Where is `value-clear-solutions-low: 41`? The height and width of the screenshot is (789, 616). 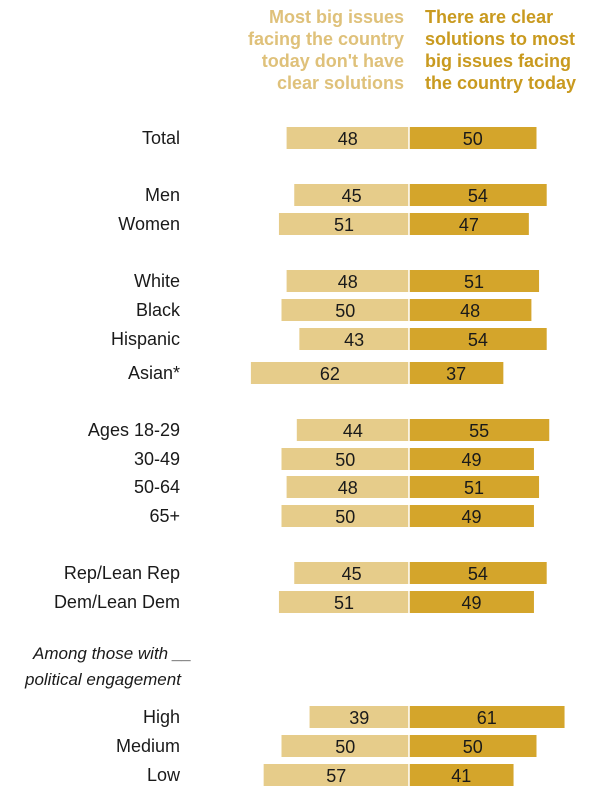 value-clear-solutions-low: 41 is located at coordinates (461, 776).